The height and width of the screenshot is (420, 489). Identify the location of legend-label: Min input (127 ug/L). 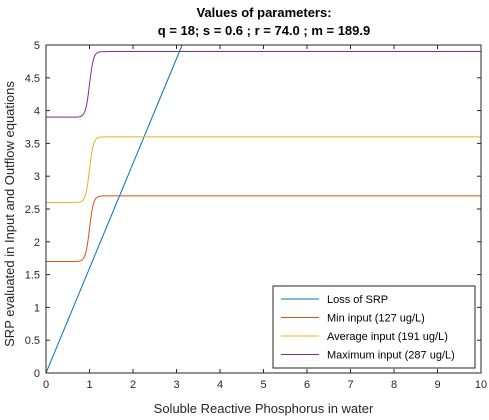
(376, 319).